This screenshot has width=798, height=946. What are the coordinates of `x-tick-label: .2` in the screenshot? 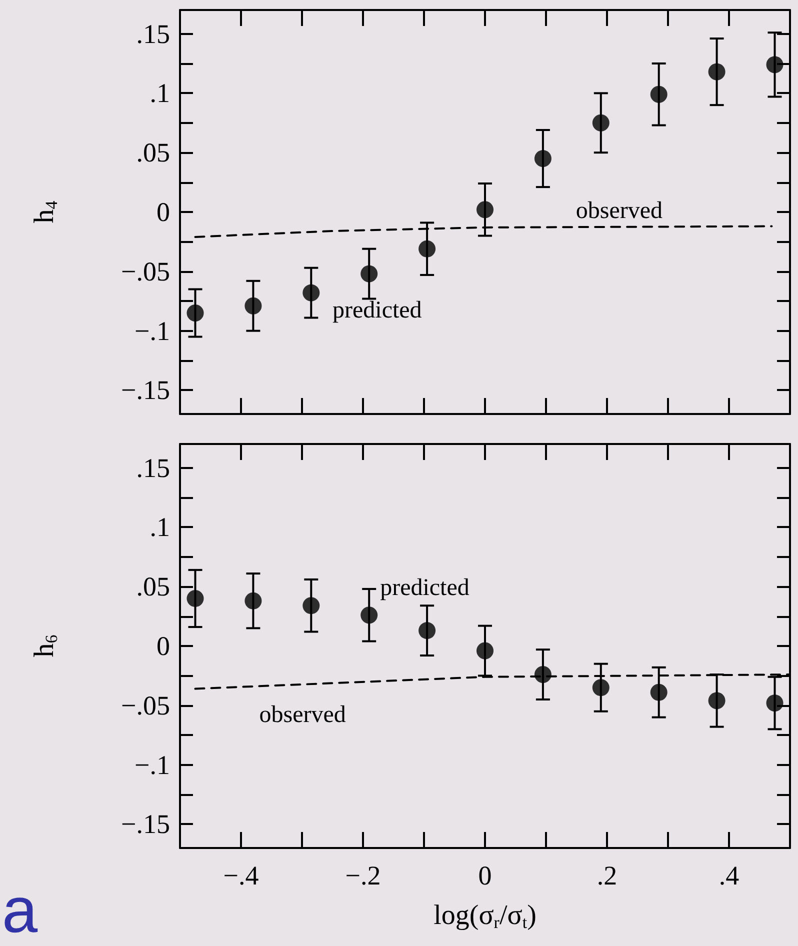 It's located at (607, 875).